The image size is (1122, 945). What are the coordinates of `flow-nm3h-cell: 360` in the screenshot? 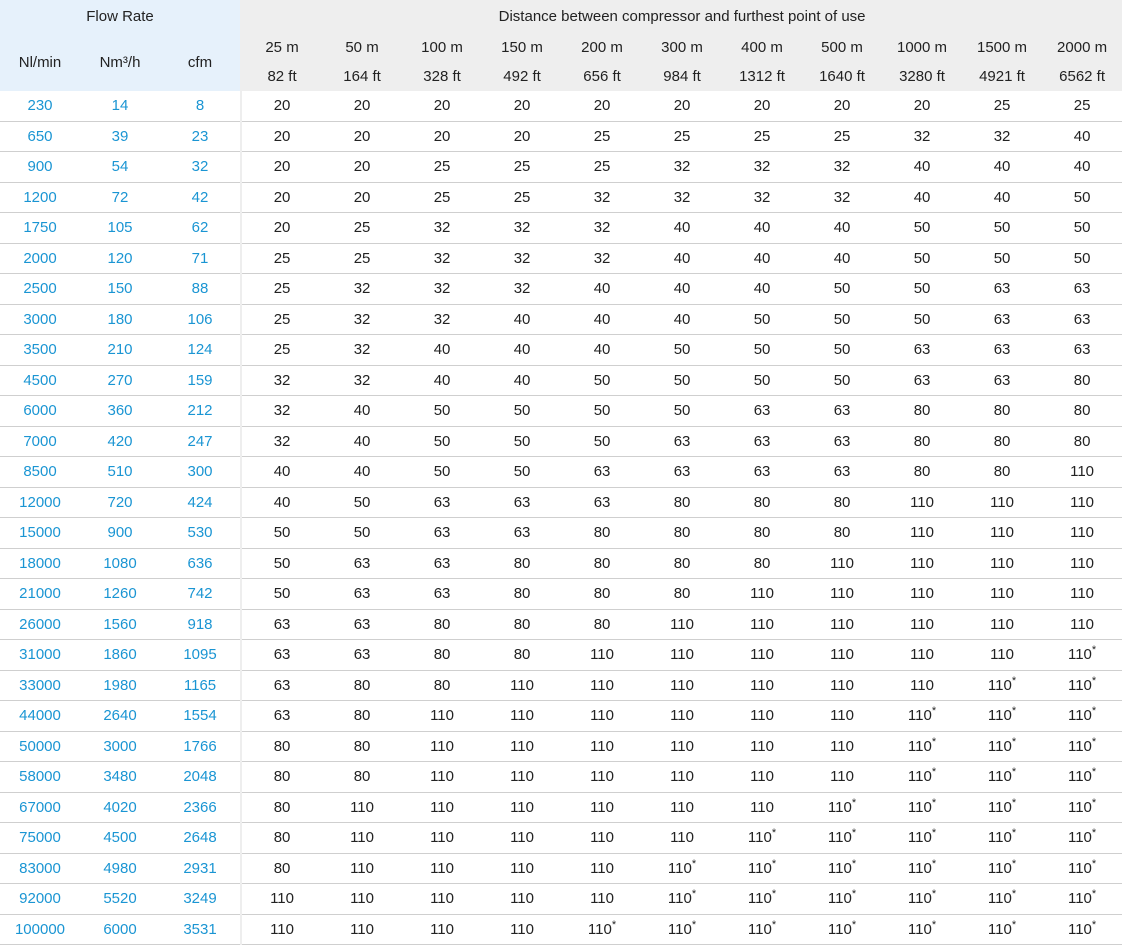 It's located at (120, 411).